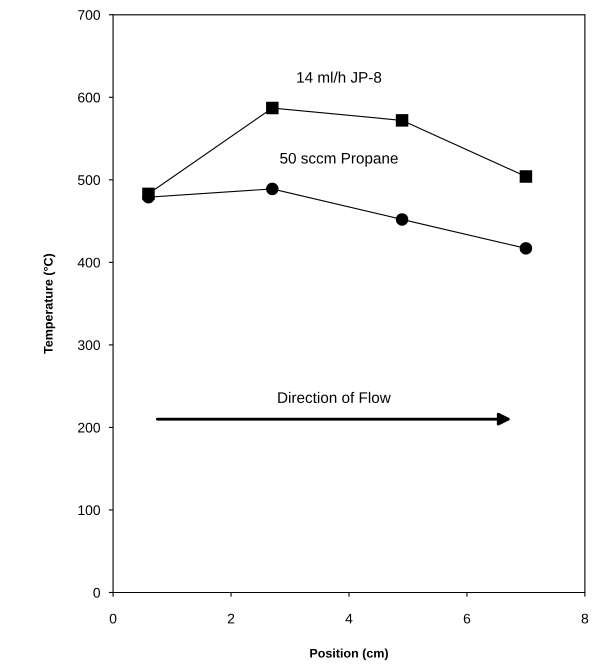 The width and height of the screenshot is (592, 671). What do you see at coordinates (339, 77) in the screenshot?
I see `series-label: 14 ml/h JP-8` at bounding box center [339, 77].